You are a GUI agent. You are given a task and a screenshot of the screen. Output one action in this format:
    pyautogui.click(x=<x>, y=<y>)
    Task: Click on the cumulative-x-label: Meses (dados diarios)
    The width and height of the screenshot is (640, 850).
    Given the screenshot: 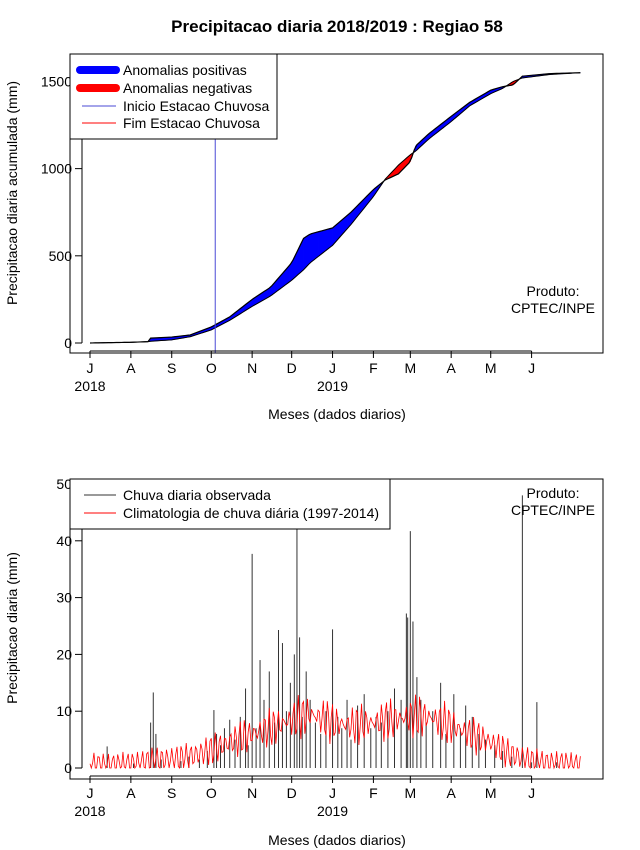 What is the action you would take?
    pyautogui.click(x=337, y=414)
    